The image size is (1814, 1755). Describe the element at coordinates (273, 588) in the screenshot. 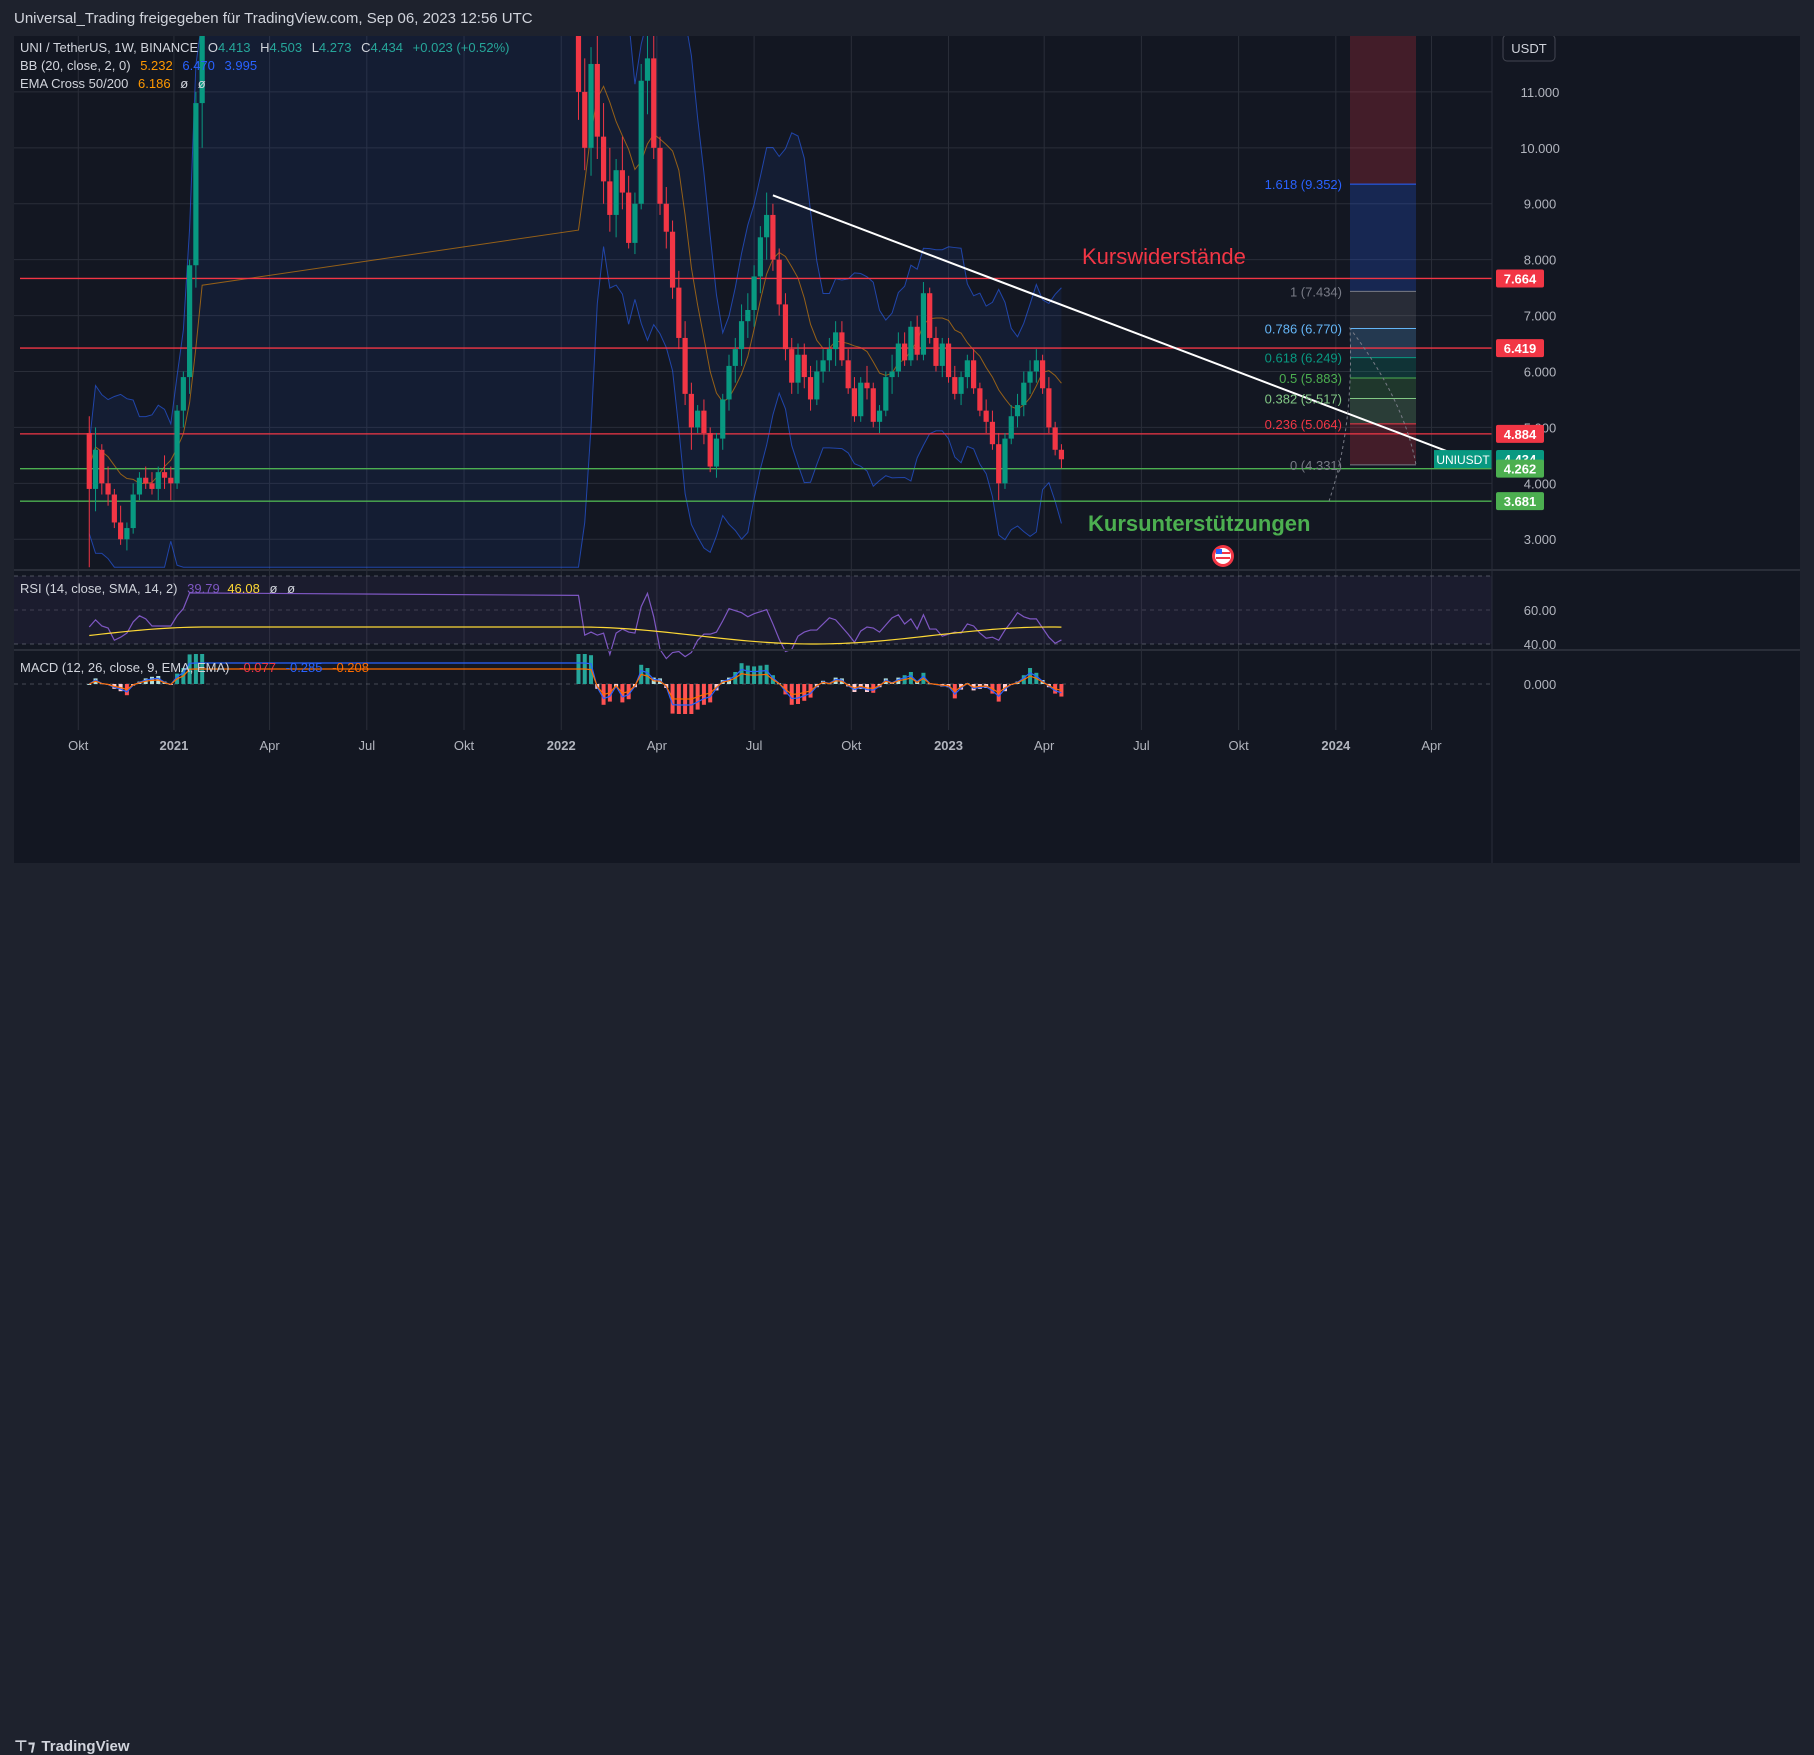

I see `rsi-value3: ø` at that location.